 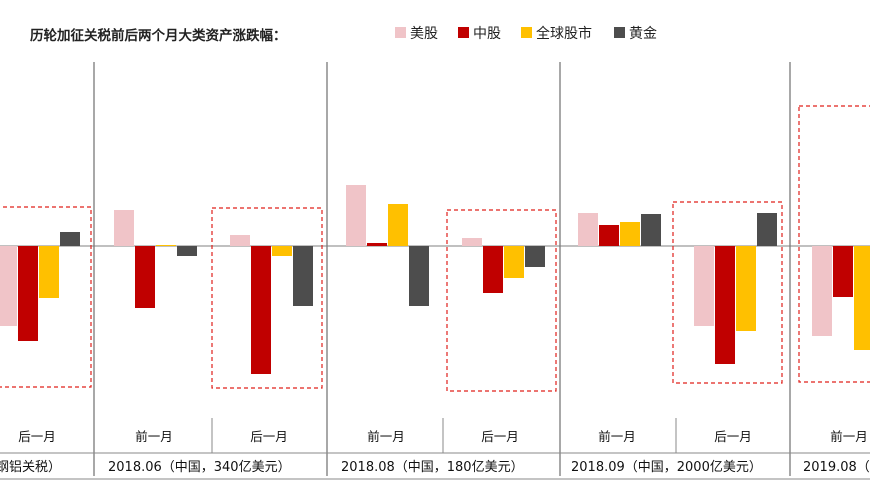 What do you see at coordinates (666, 467) in the screenshot?
I see `event-label: 2018.09（中国，2000亿美元）` at bounding box center [666, 467].